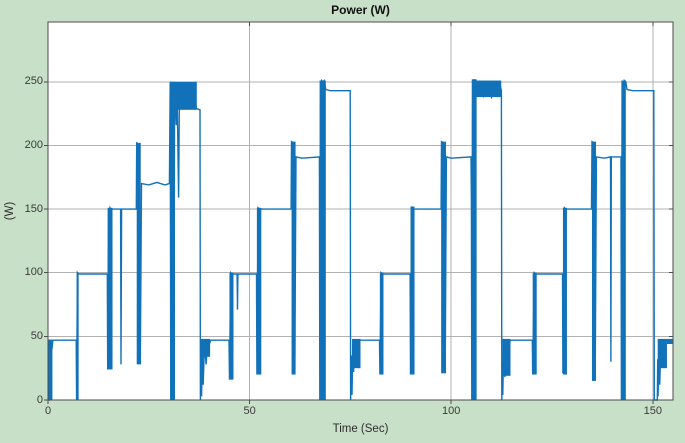 The width and height of the screenshot is (685, 443). Describe the element at coordinates (33, 81) in the screenshot. I see `y-tick-label: 250` at that location.